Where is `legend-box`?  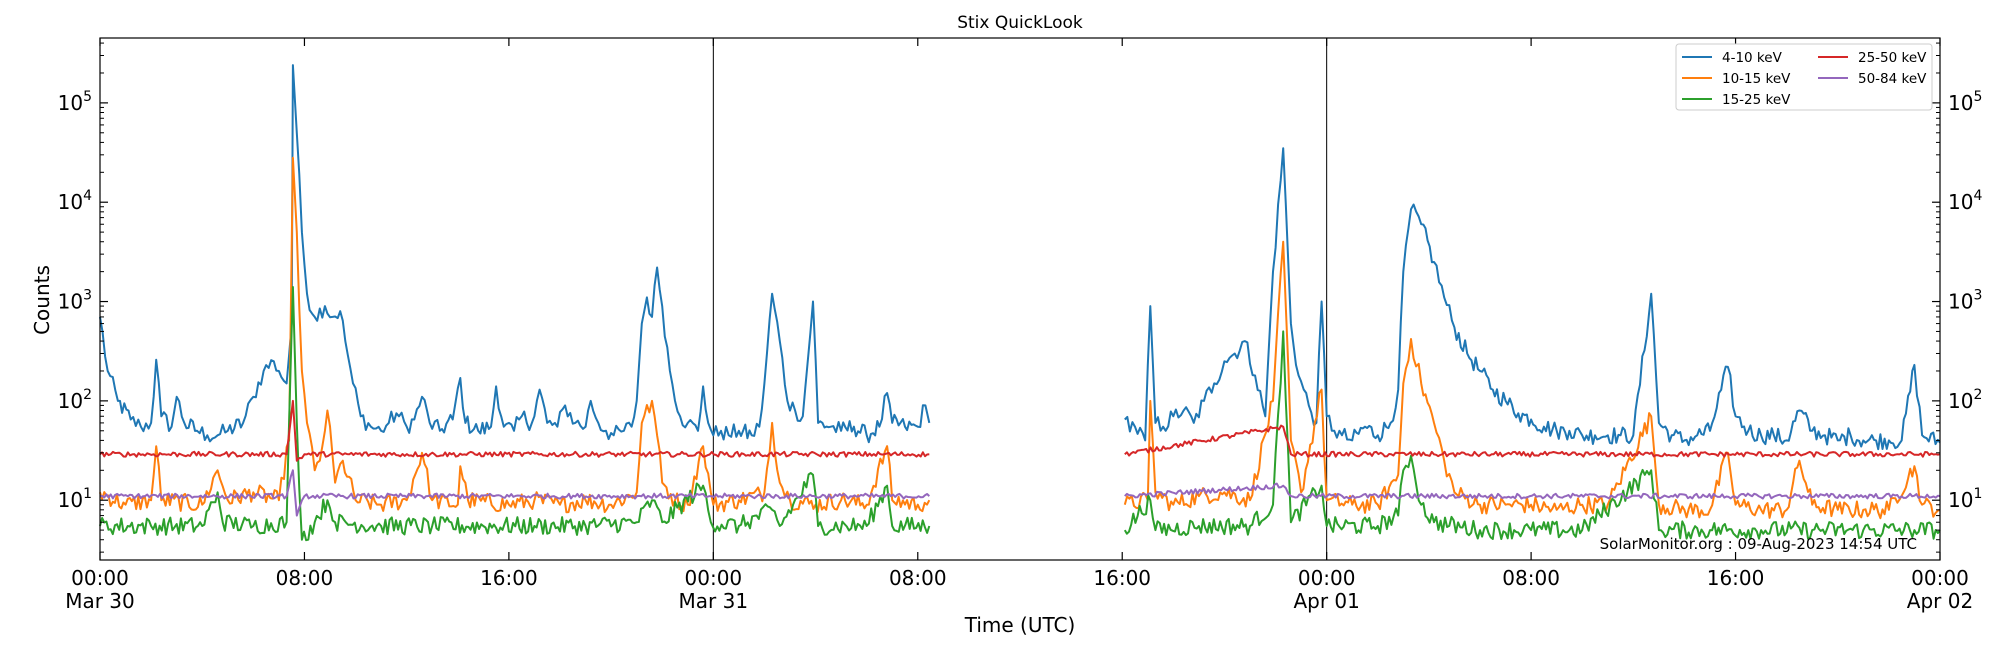 legend-box is located at coordinates (1804, 77).